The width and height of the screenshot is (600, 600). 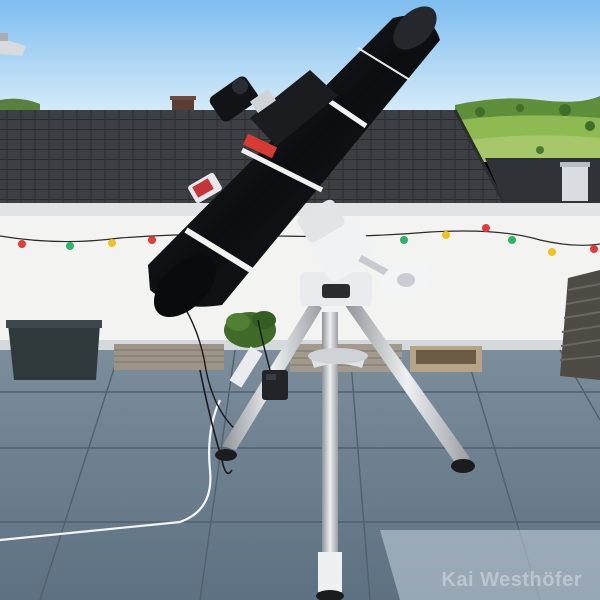 What do you see at coordinates (579, 325) in the screenshot?
I see `wicker-chair` at bounding box center [579, 325].